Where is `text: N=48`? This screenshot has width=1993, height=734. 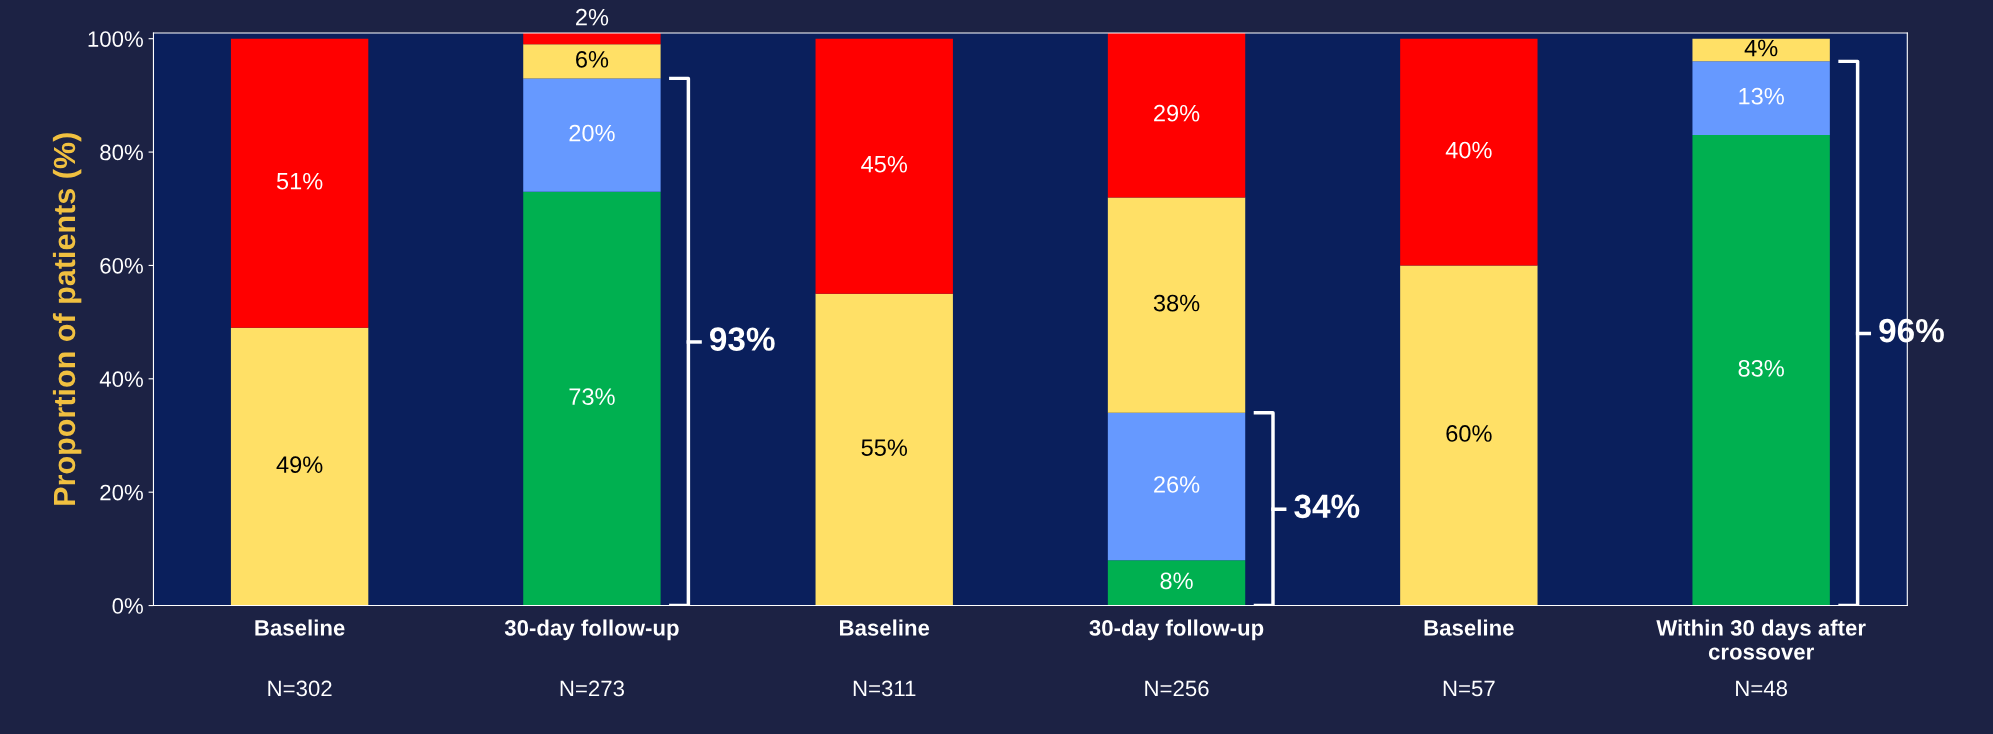
text: N=48 is located at coordinates (1762, 688).